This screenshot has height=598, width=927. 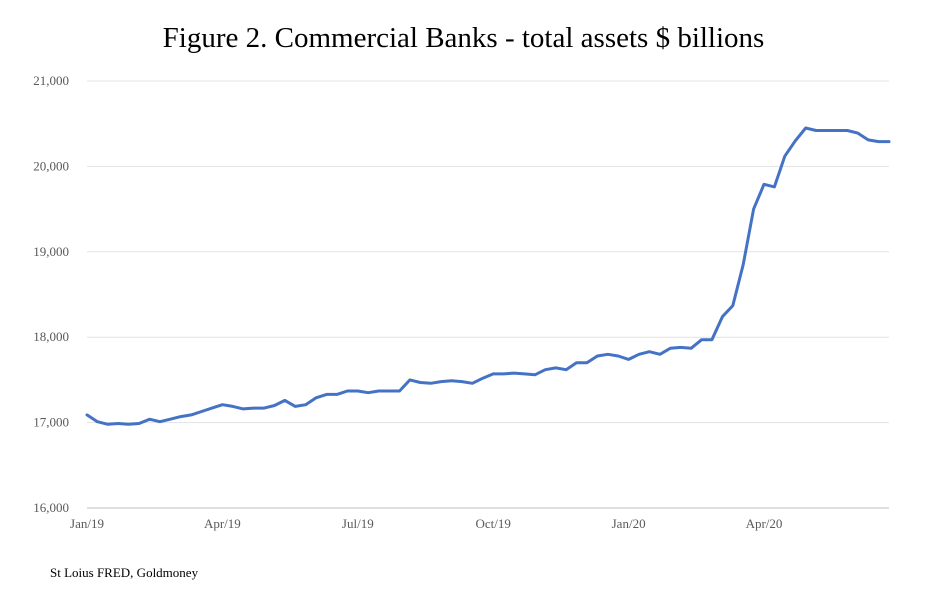 What do you see at coordinates (87, 523) in the screenshot?
I see `x-tick-label: Jan/19` at bounding box center [87, 523].